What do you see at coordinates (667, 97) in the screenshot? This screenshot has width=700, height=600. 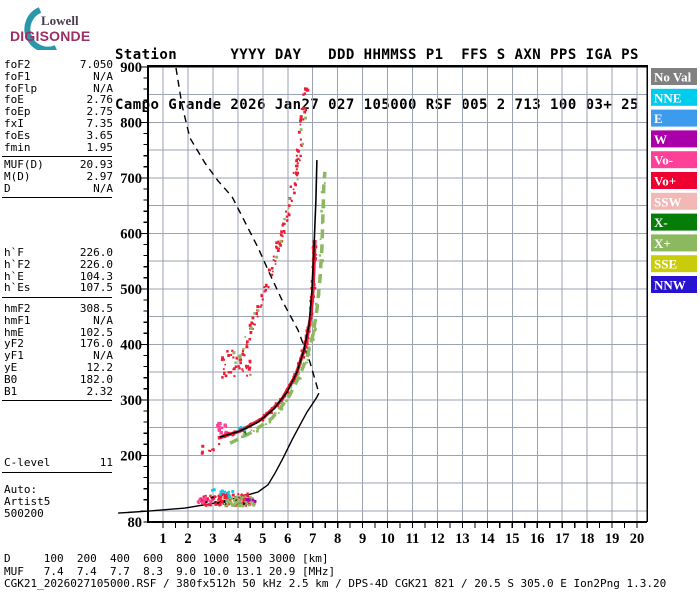 I see `legend-label: NNE` at bounding box center [667, 97].